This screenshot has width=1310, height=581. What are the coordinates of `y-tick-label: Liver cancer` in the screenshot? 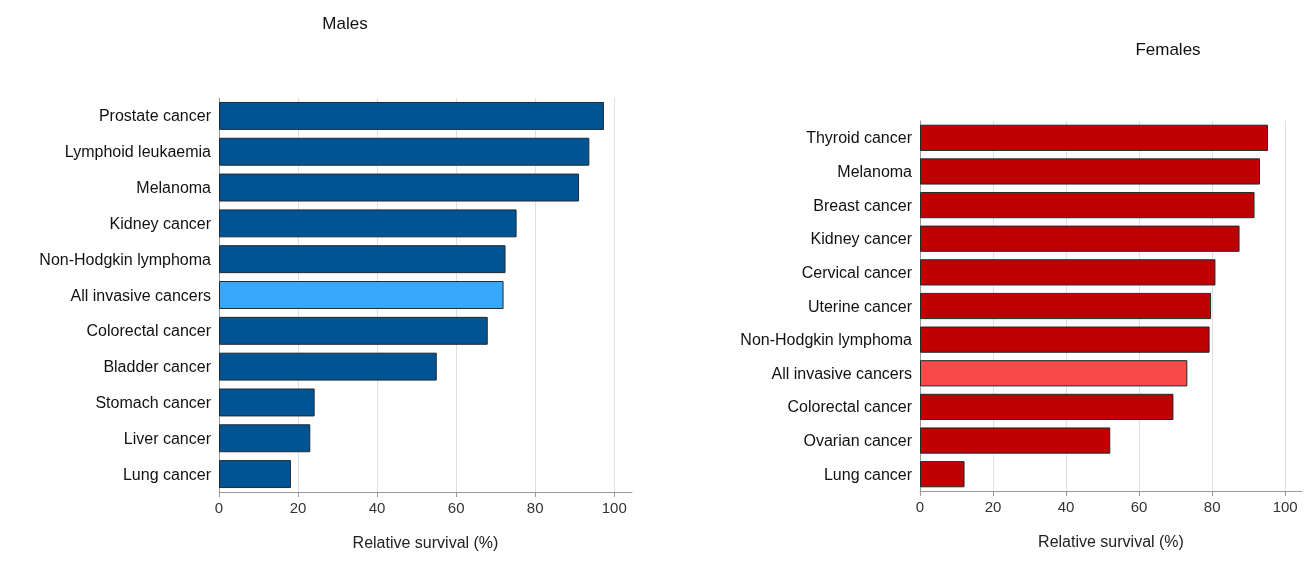 It's located at (167, 438).